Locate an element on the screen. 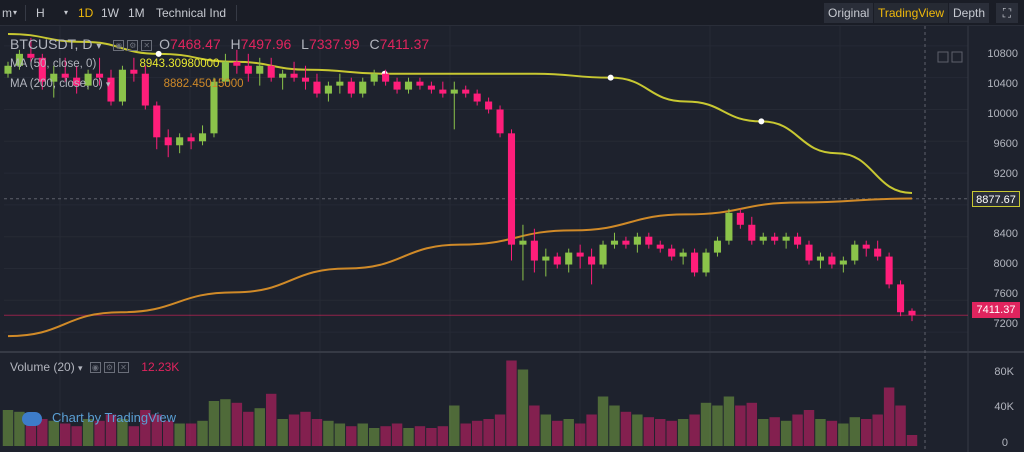 This screenshot has width=1024, height=452. ma200-label: MA (200, close, 0) is located at coordinates (56, 84).